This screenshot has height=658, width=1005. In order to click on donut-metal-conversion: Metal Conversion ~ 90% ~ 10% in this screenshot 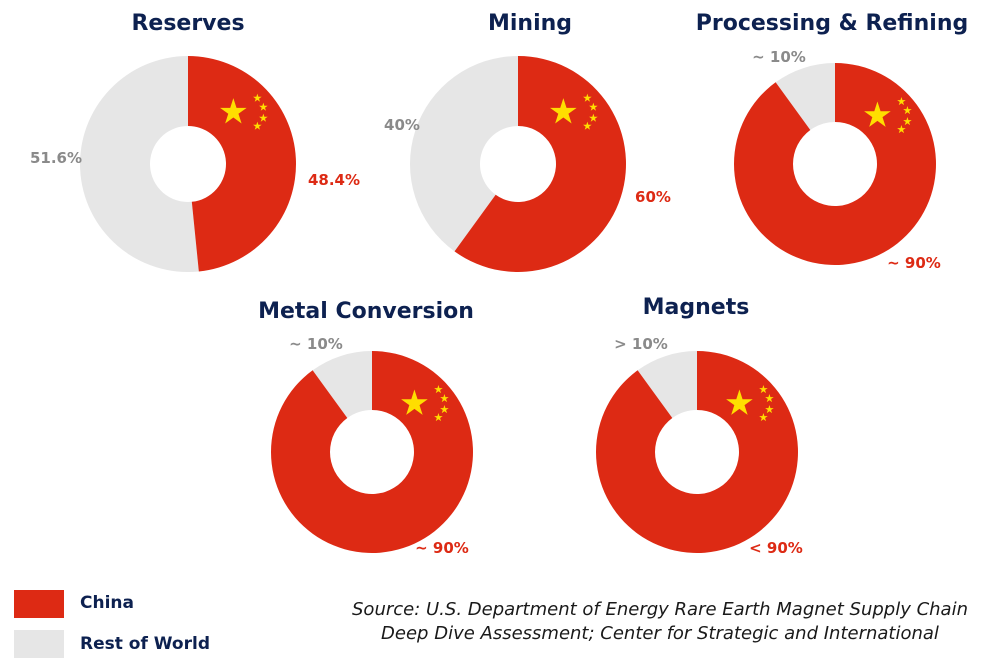, I will do `click(366, 428)`.